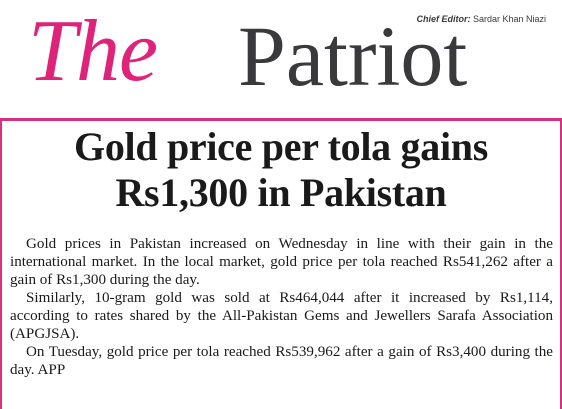  What do you see at coordinates (561, 263) in the screenshot?
I see `article-border-right` at bounding box center [561, 263].